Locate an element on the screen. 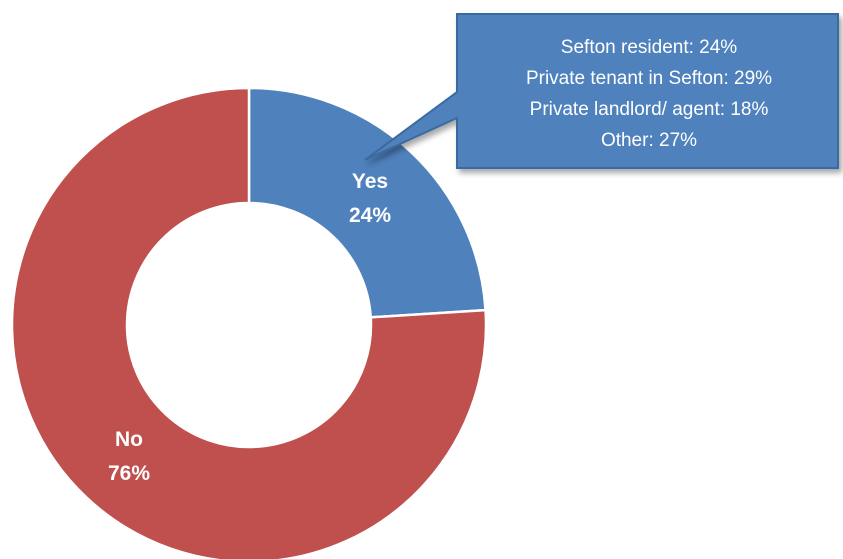 The image size is (843, 559). donut-slice-yes is located at coordinates (367, 202).